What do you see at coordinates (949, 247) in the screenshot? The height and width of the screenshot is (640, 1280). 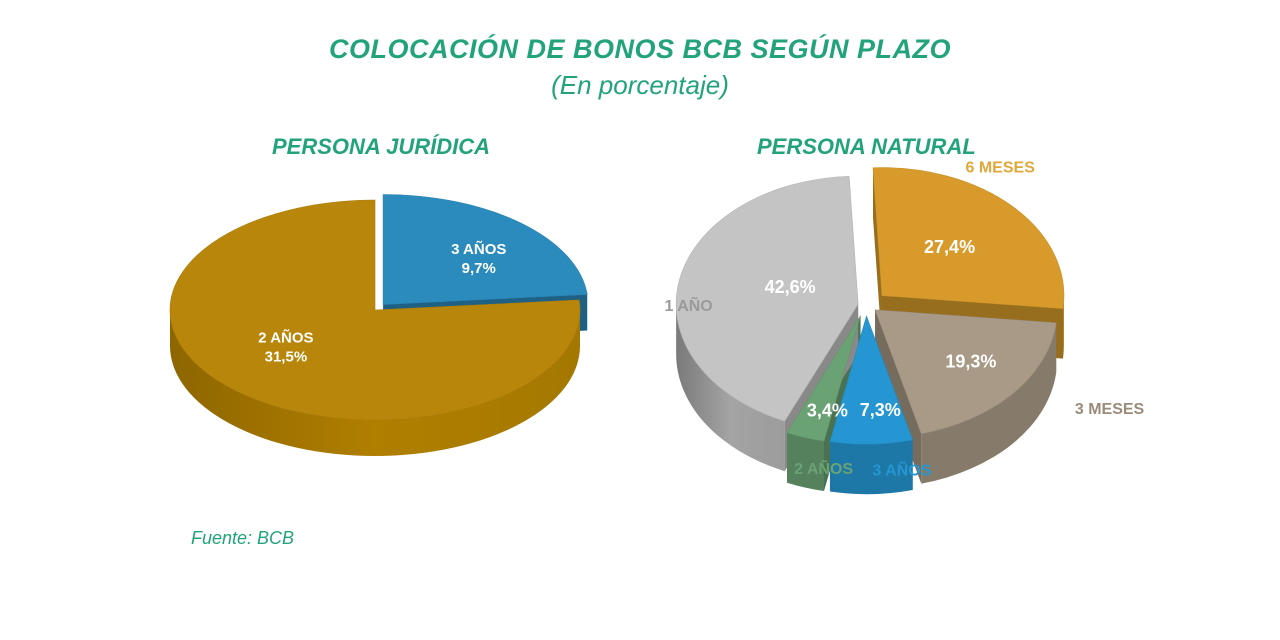 I see `natural-data-label-0: 27,4%` at bounding box center [949, 247].